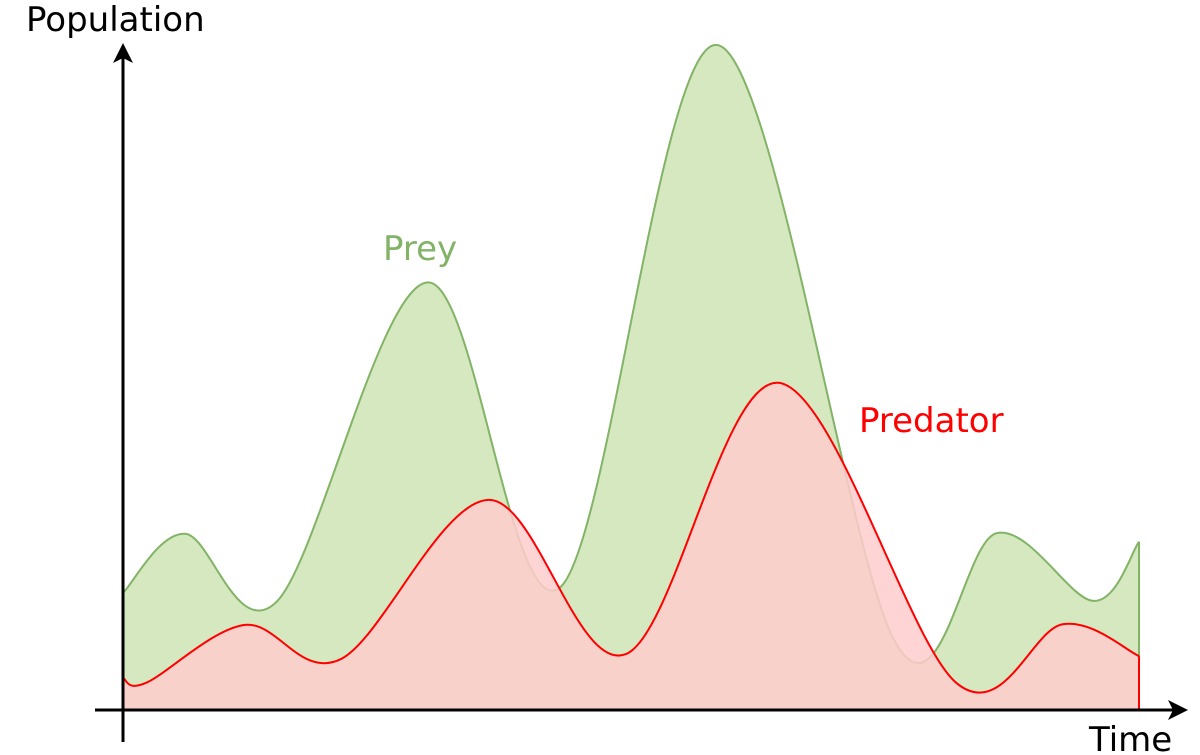 The image size is (1200, 755). Describe the element at coordinates (931, 421) in the screenshot. I see `predator-series-label: Predator` at that location.